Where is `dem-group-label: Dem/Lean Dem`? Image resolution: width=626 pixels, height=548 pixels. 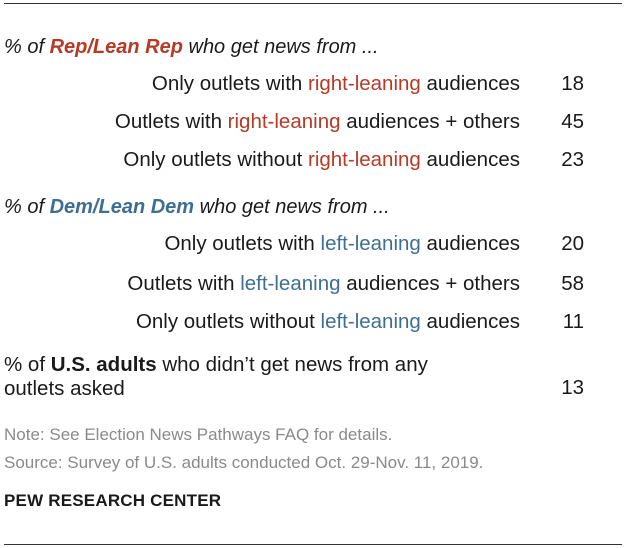 dem-group-label: Dem/Lean Dem is located at coordinates (122, 207).